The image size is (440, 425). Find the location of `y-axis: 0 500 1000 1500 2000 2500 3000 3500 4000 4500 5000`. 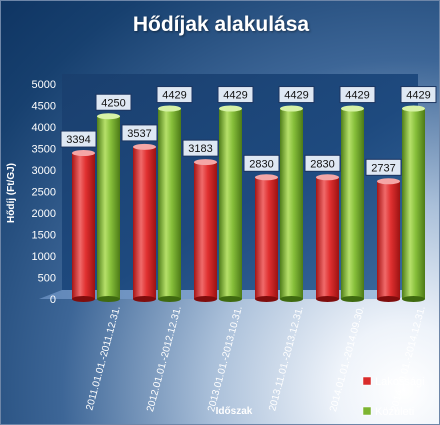

y-axis: 0 500 1000 1500 2000 2500 3000 3500 4000 4500 5000 is located at coordinates (44, 192).